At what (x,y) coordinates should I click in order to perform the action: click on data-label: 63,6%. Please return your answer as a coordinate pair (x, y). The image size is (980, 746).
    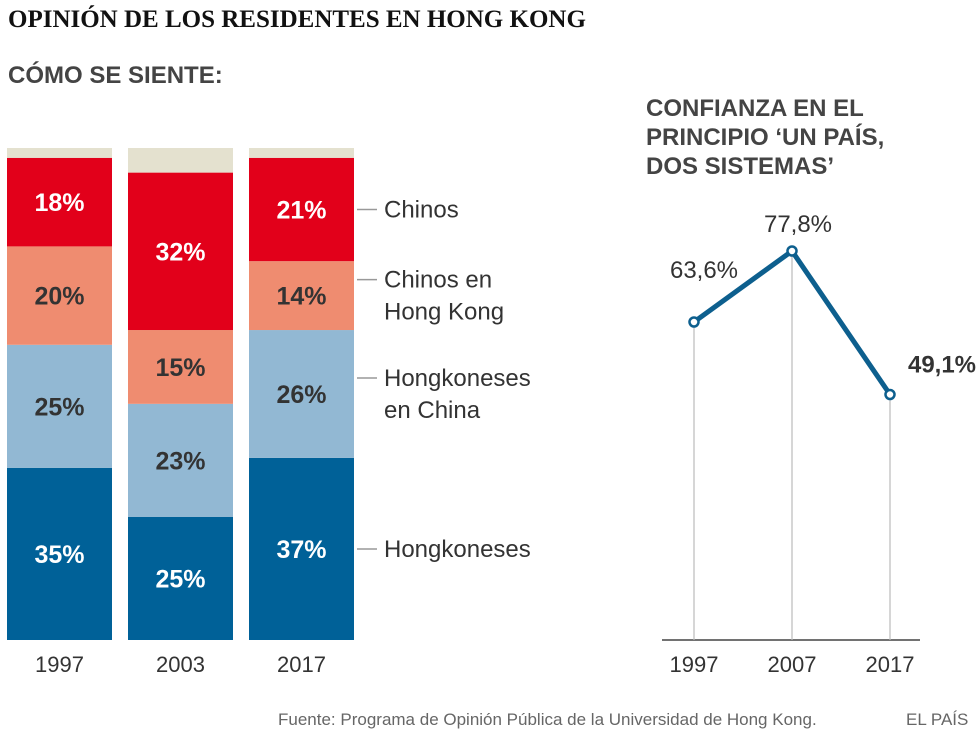
    Looking at the image, I should click on (704, 270).